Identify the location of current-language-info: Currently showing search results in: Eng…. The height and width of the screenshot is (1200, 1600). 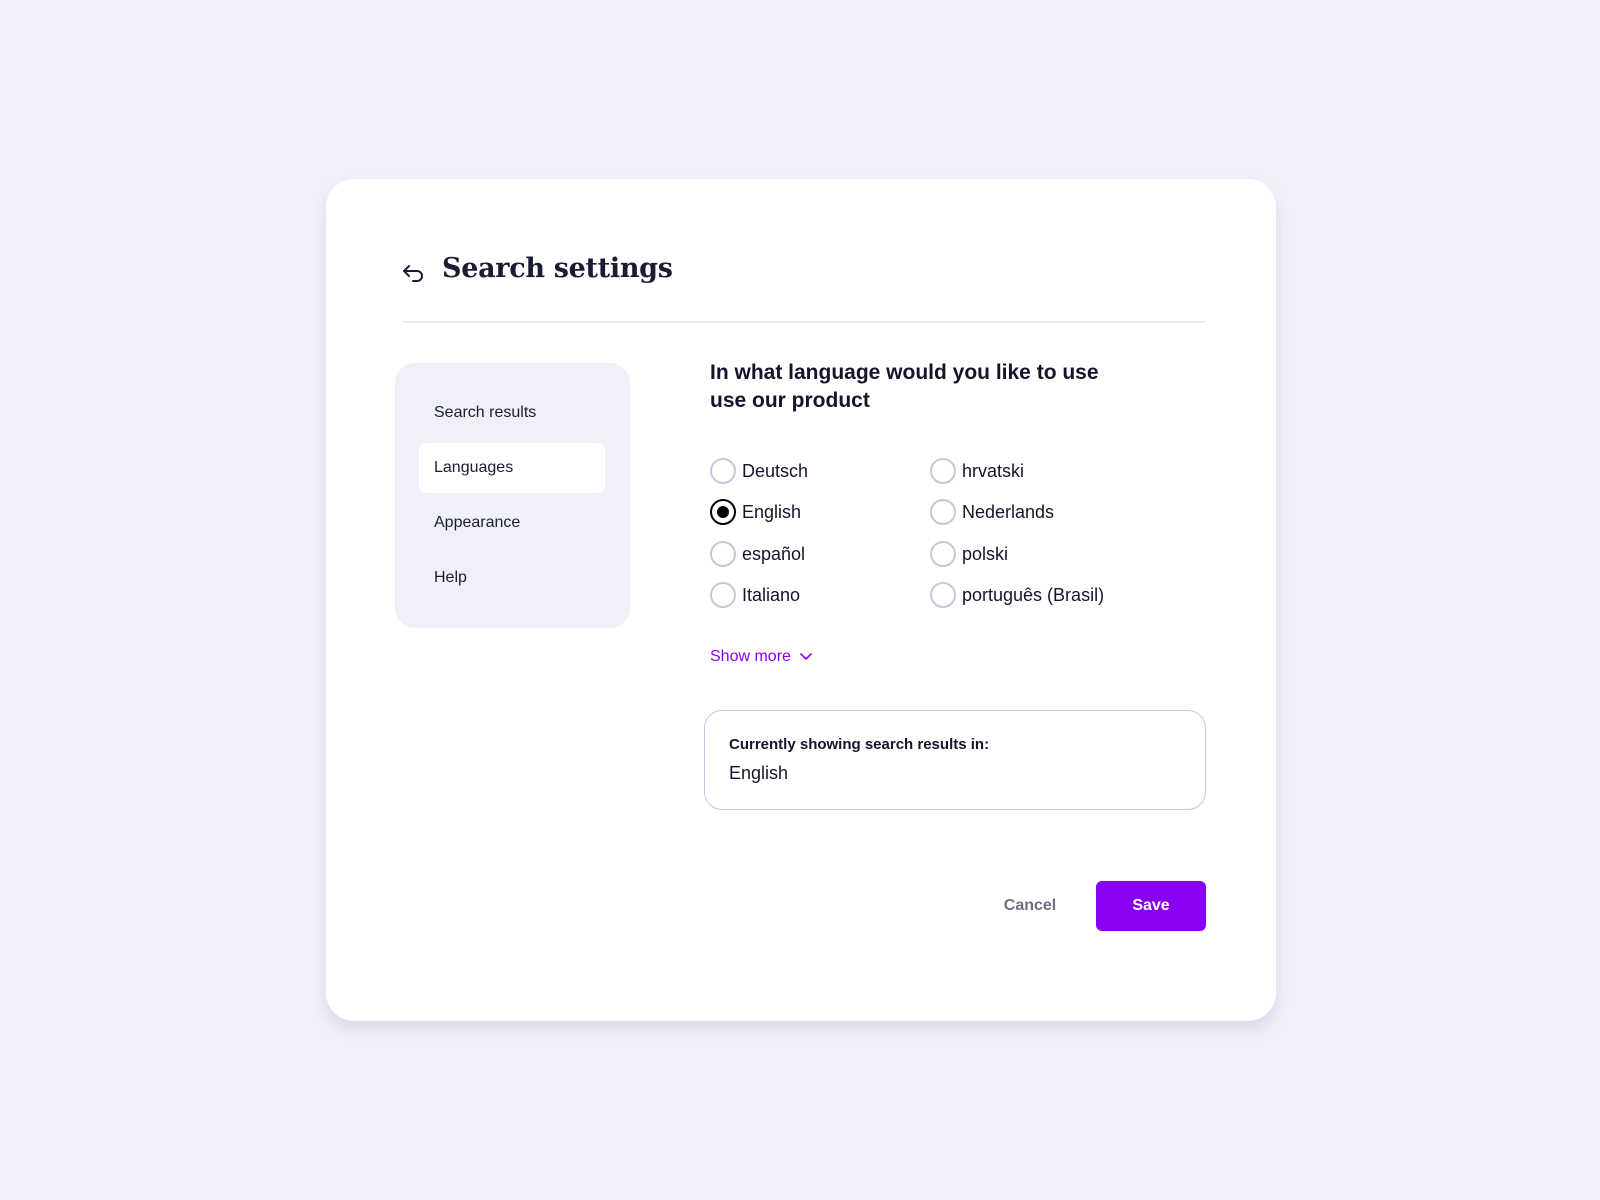
(955, 760).